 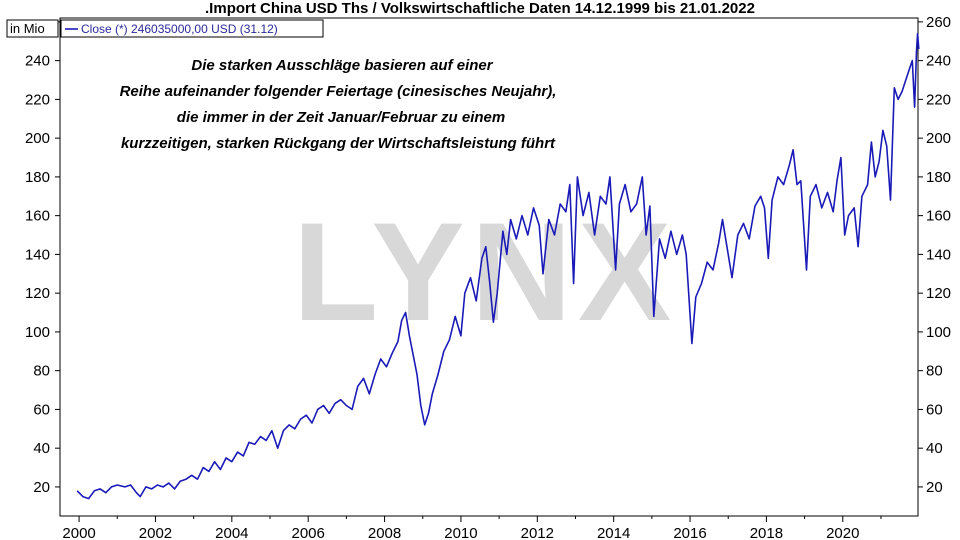 I want to click on x-tick-label: 2006, so click(x=308, y=532).